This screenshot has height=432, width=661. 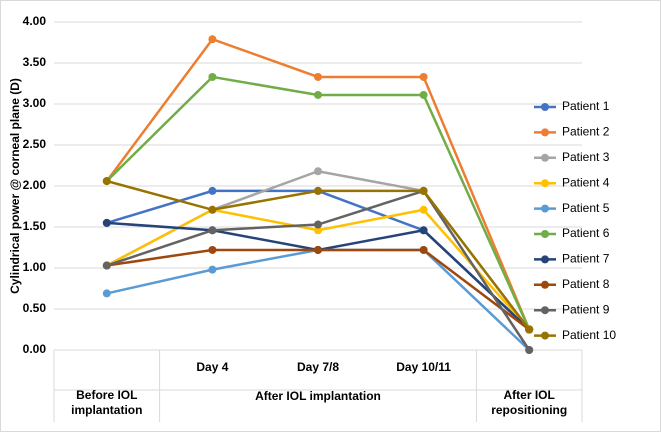 What do you see at coordinates (589, 335) in the screenshot?
I see `legend-label: Patient 10` at bounding box center [589, 335].